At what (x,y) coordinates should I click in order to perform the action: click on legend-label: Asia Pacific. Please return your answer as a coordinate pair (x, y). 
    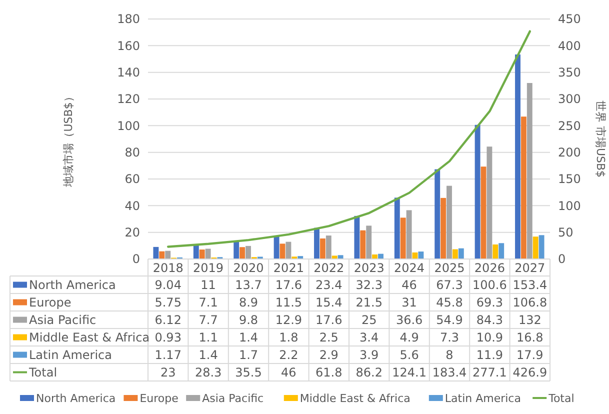
    Looking at the image, I should click on (62, 319).